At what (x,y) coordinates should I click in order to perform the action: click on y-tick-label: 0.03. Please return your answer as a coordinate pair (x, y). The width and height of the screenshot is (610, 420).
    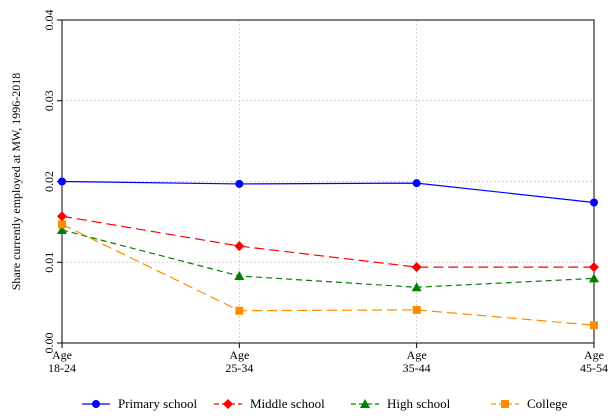
    Looking at the image, I should click on (49, 100).